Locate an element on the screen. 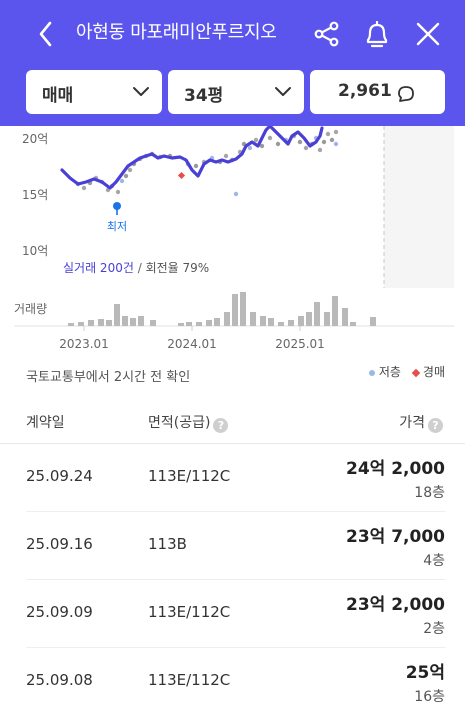 This screenshot has width=465, height=728. share-icon is located at coordinates (326, 34).